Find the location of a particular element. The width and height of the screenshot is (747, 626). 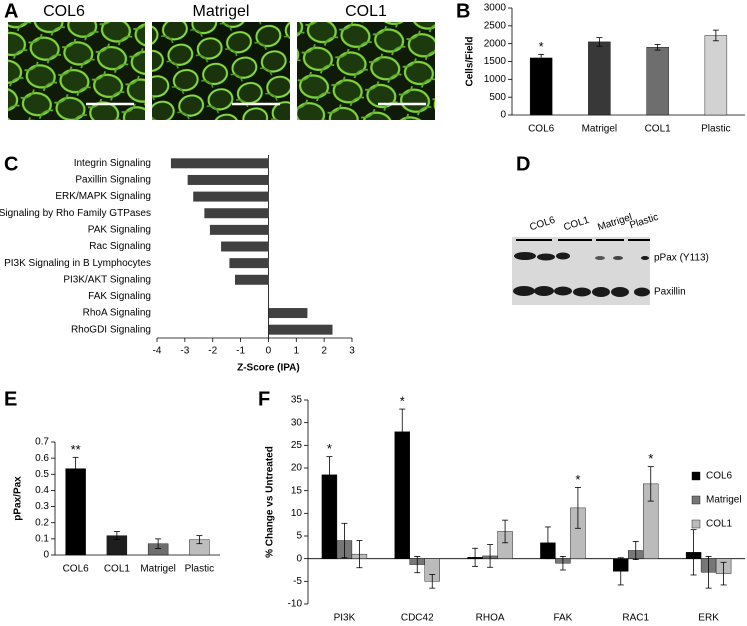

micrograph-label: COL6 is located at coordinates (64, 11).